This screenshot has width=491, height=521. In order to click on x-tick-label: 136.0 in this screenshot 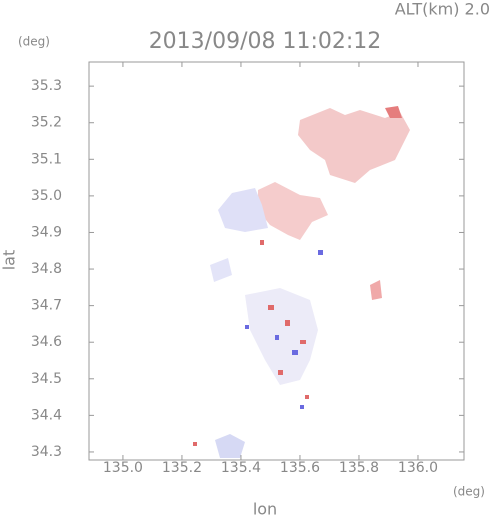, I will do `click(418, 468)`.